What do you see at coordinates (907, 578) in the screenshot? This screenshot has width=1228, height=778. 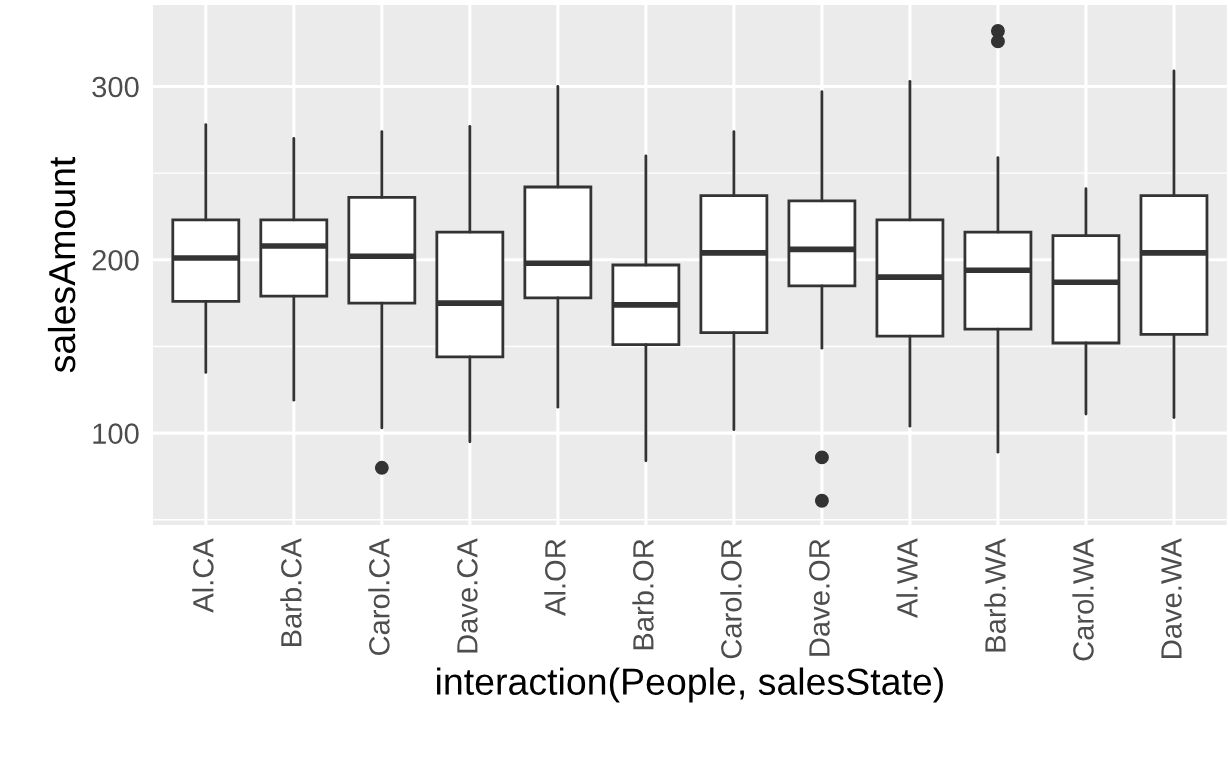 I see `x-tick-label: Al.WA` at bounding box center [907, 578].